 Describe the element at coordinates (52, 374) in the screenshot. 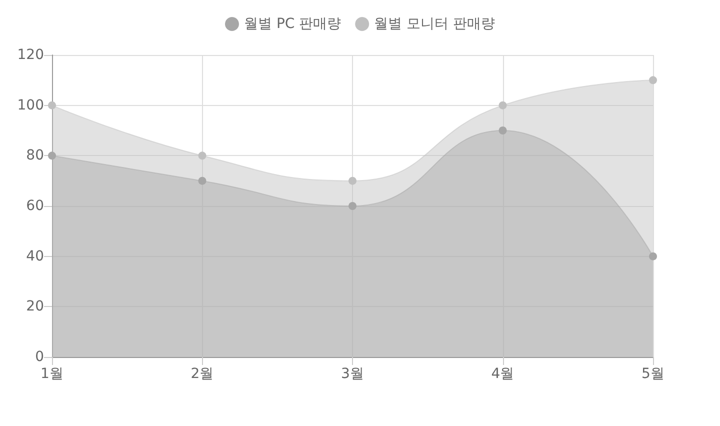

I see `x-tick-label: 1월` at that location.